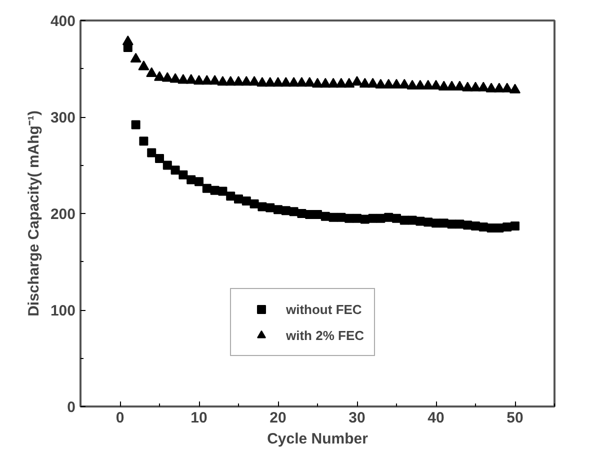 This screenshot has height=450, width=589. What do you see at coordinates (324, 309) in the screenshot?
I see `legend-label: without FEC` at bounding box center [324, 309].